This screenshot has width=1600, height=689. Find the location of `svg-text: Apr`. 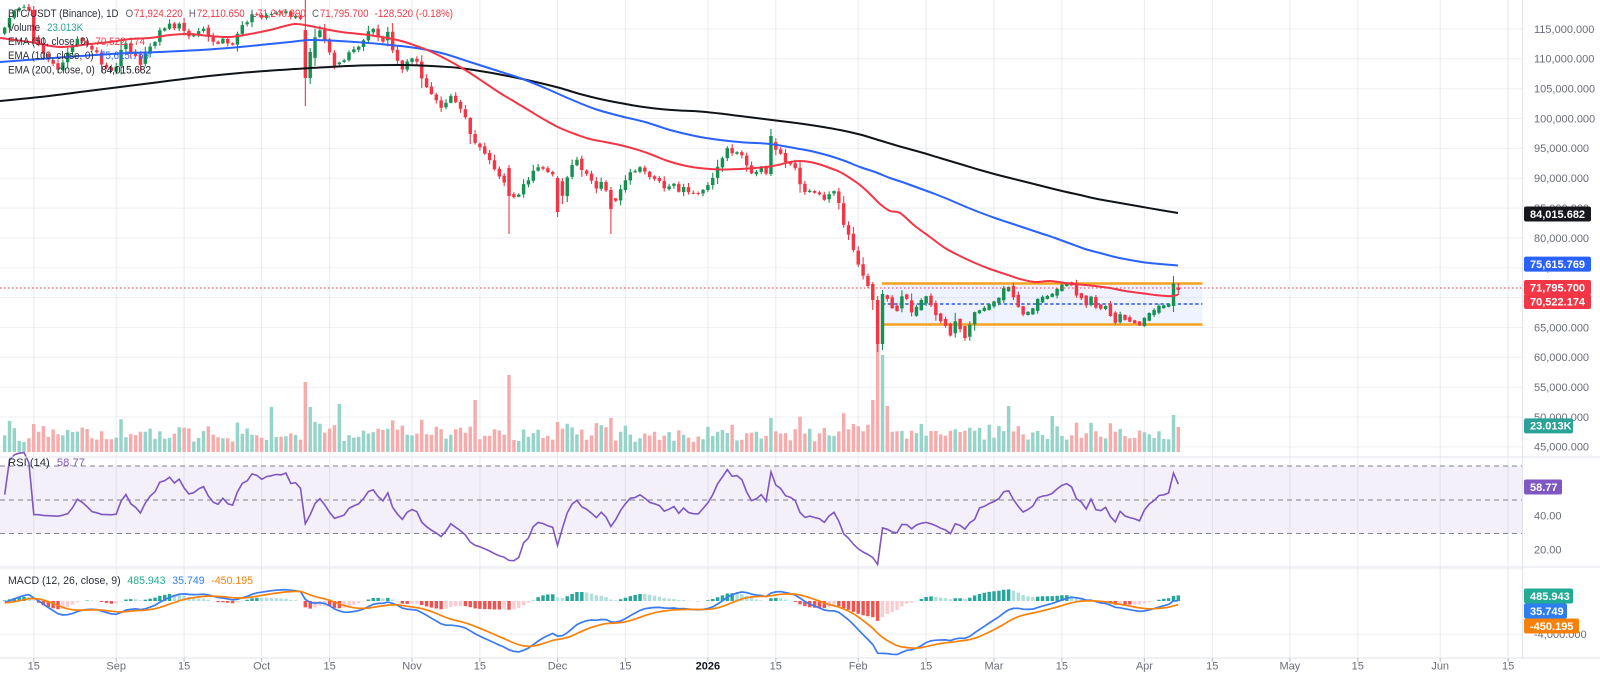

svg-text: Apr is located at coordinates (1144, 667).